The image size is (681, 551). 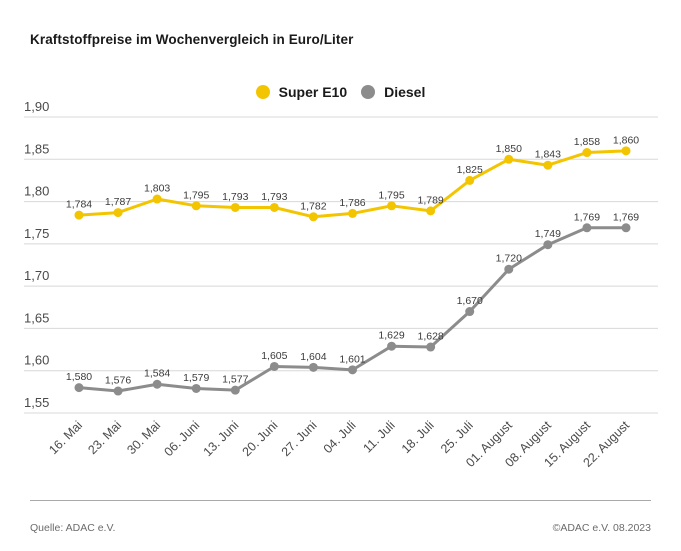 What do you see at coordinates (548, 155) in the screenshot?
I see `value-label: 1,843` at bounding box center [548, 155].